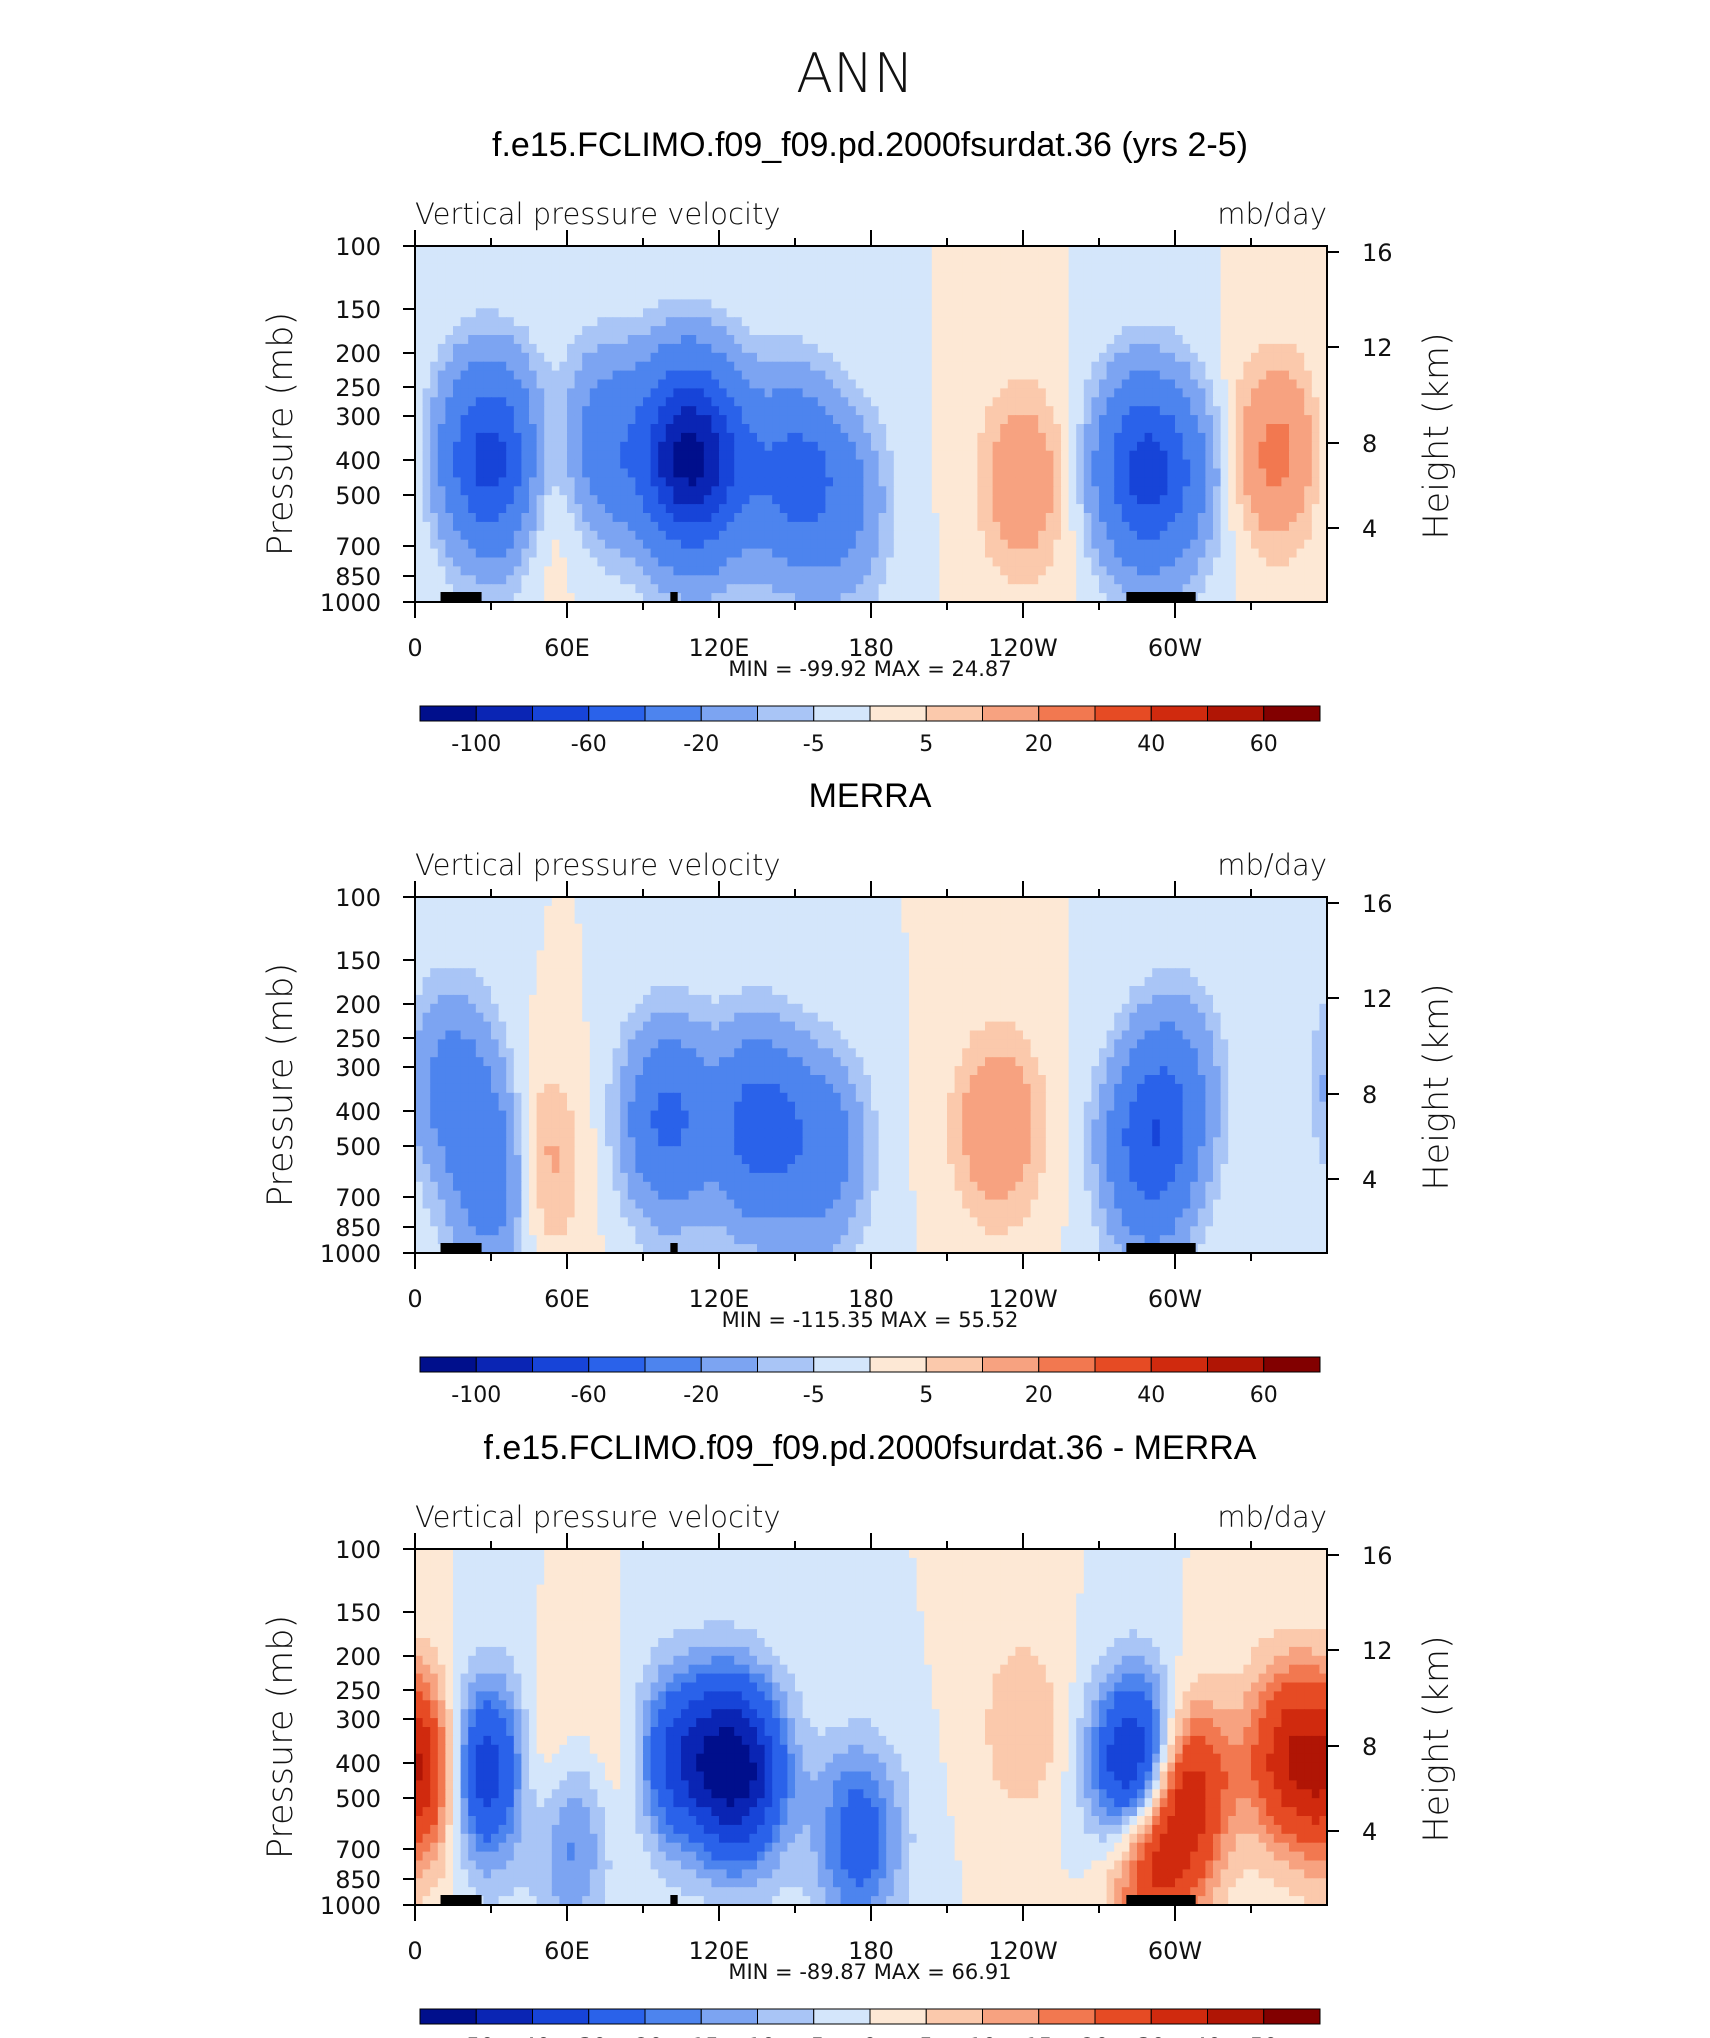 This screenshot has height=2038, width=1710. What do you see at coordinates (1264, 2036) in the screenshot?
I see `colorbar-label: 50` at bounding box center [1264, 2036].